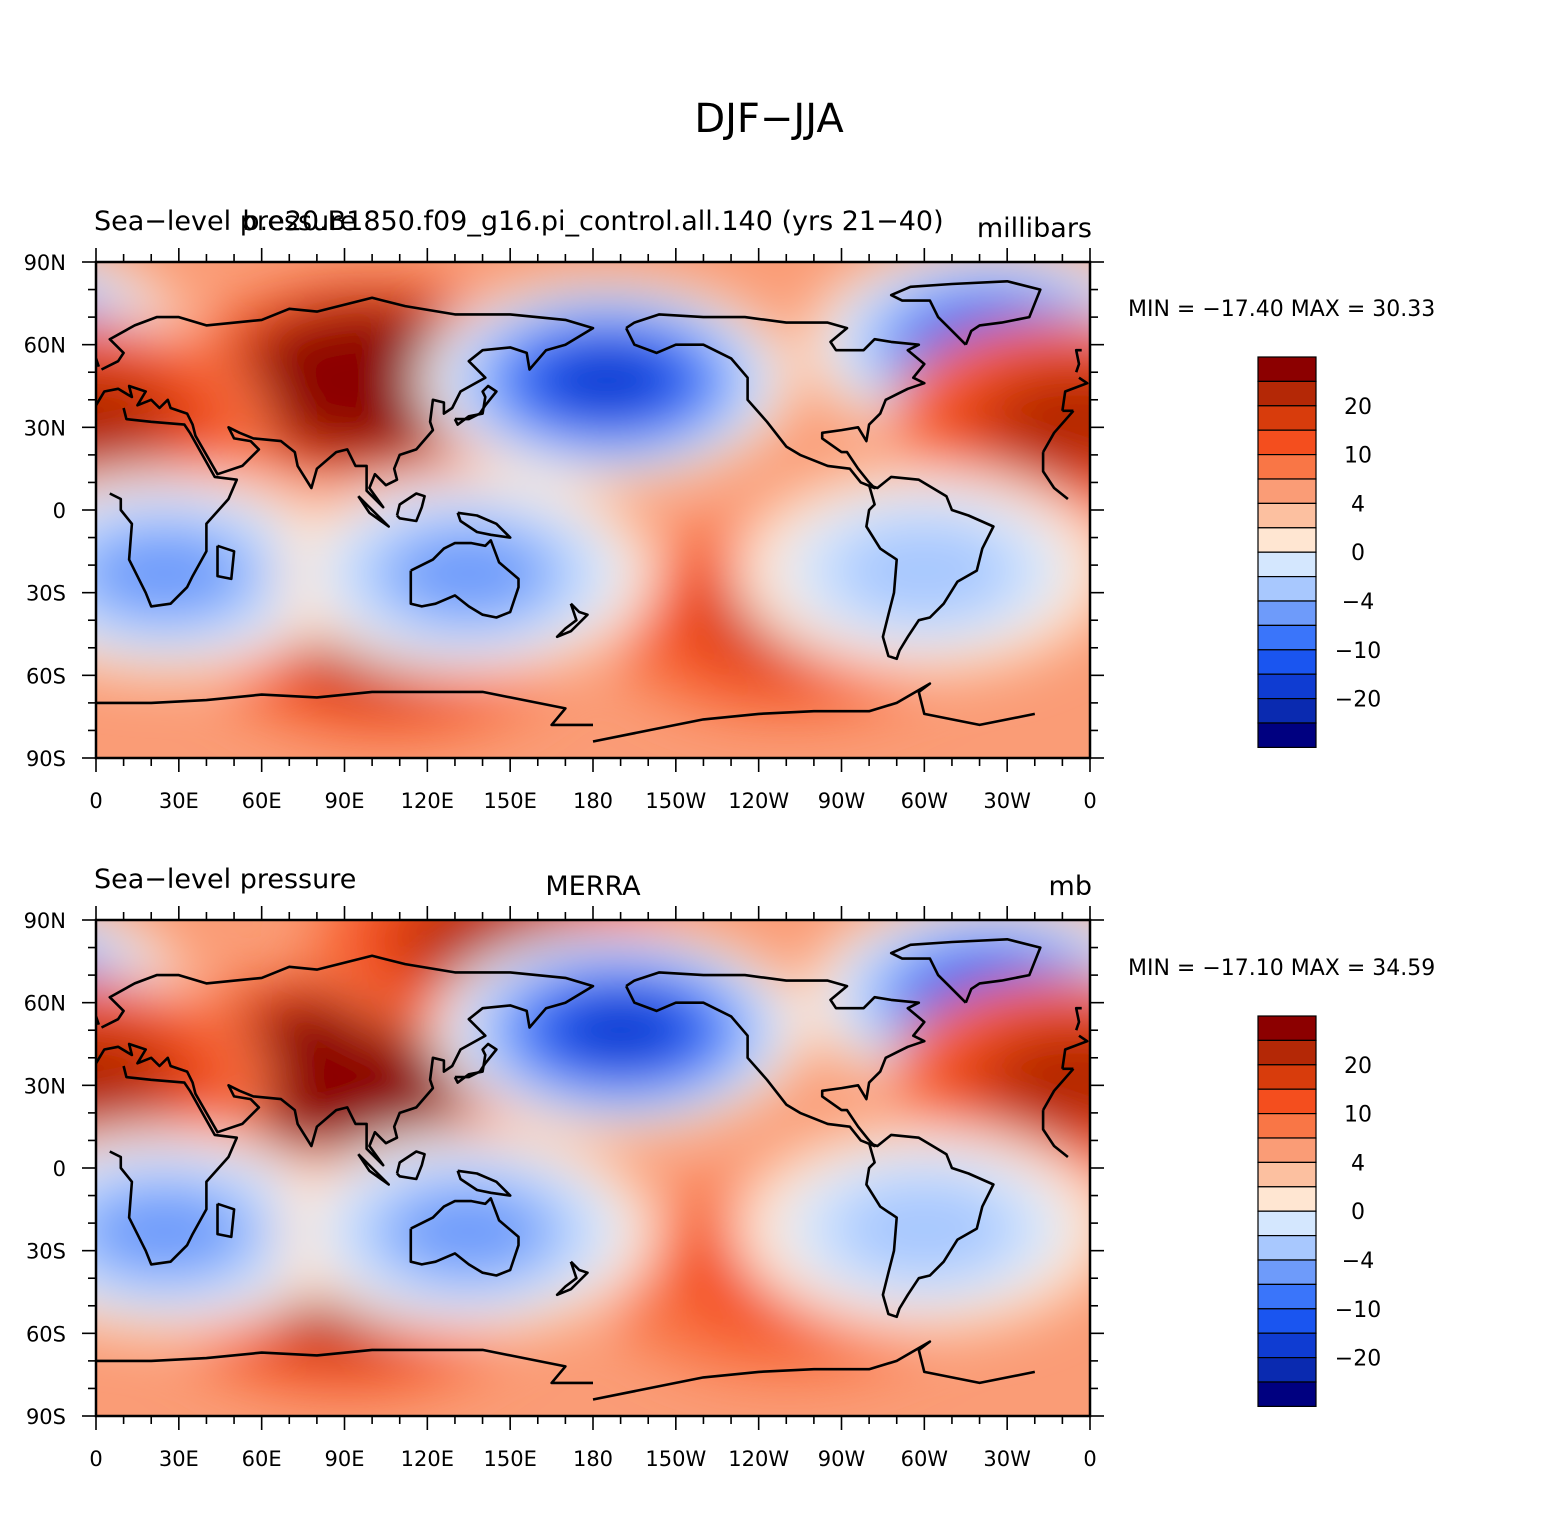  Describe the element at coordinates (769, 119) in the screenshot. I see `figure-title: DJF−JJA` at that location.